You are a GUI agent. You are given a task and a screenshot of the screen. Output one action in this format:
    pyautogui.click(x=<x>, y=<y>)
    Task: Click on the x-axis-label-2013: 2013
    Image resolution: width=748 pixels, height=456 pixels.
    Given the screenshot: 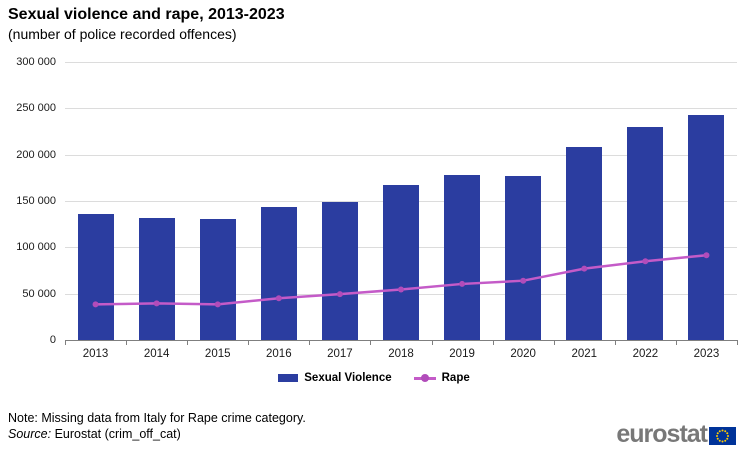 What is the action you would take?
    pyautogui.click(x=95, y=354)
    